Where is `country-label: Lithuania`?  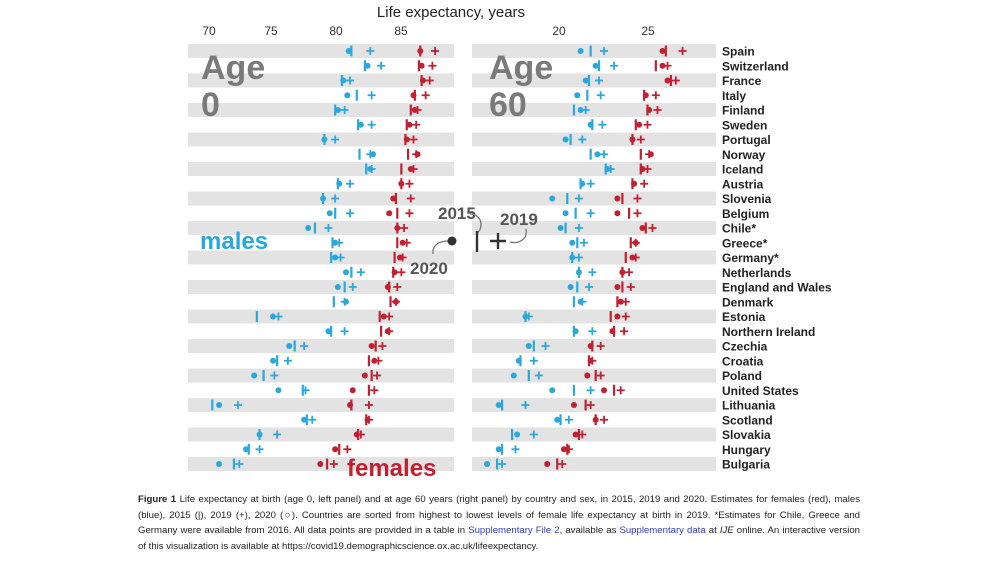
country-label: Lithuania is located at coordinates (749, 406).